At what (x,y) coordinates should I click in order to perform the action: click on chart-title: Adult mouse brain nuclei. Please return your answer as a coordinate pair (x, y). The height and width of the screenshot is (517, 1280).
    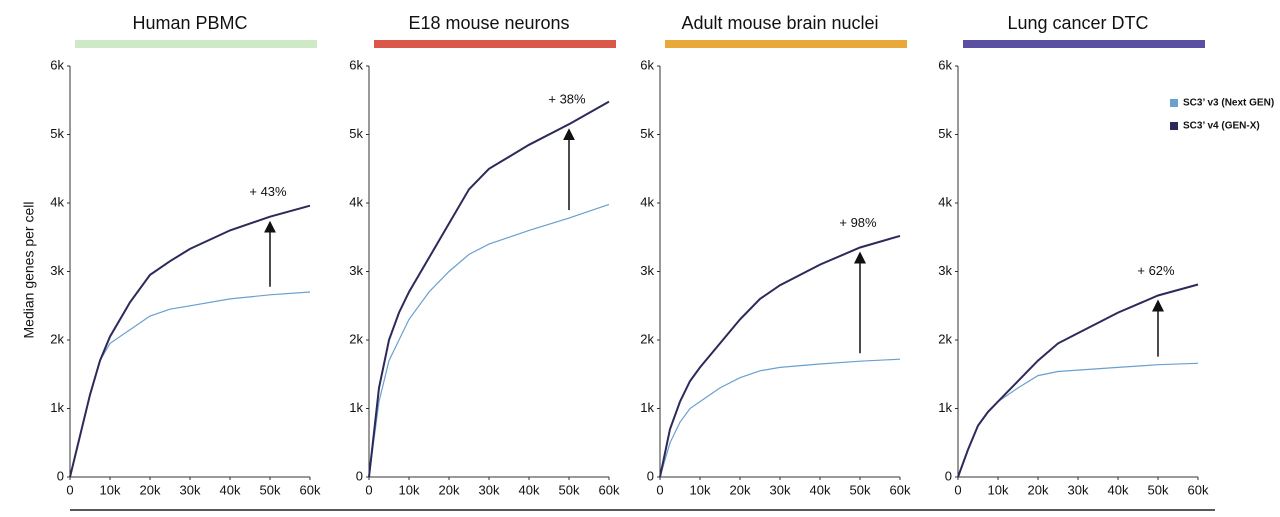
    Looking at the image, I should click on (779, 23).